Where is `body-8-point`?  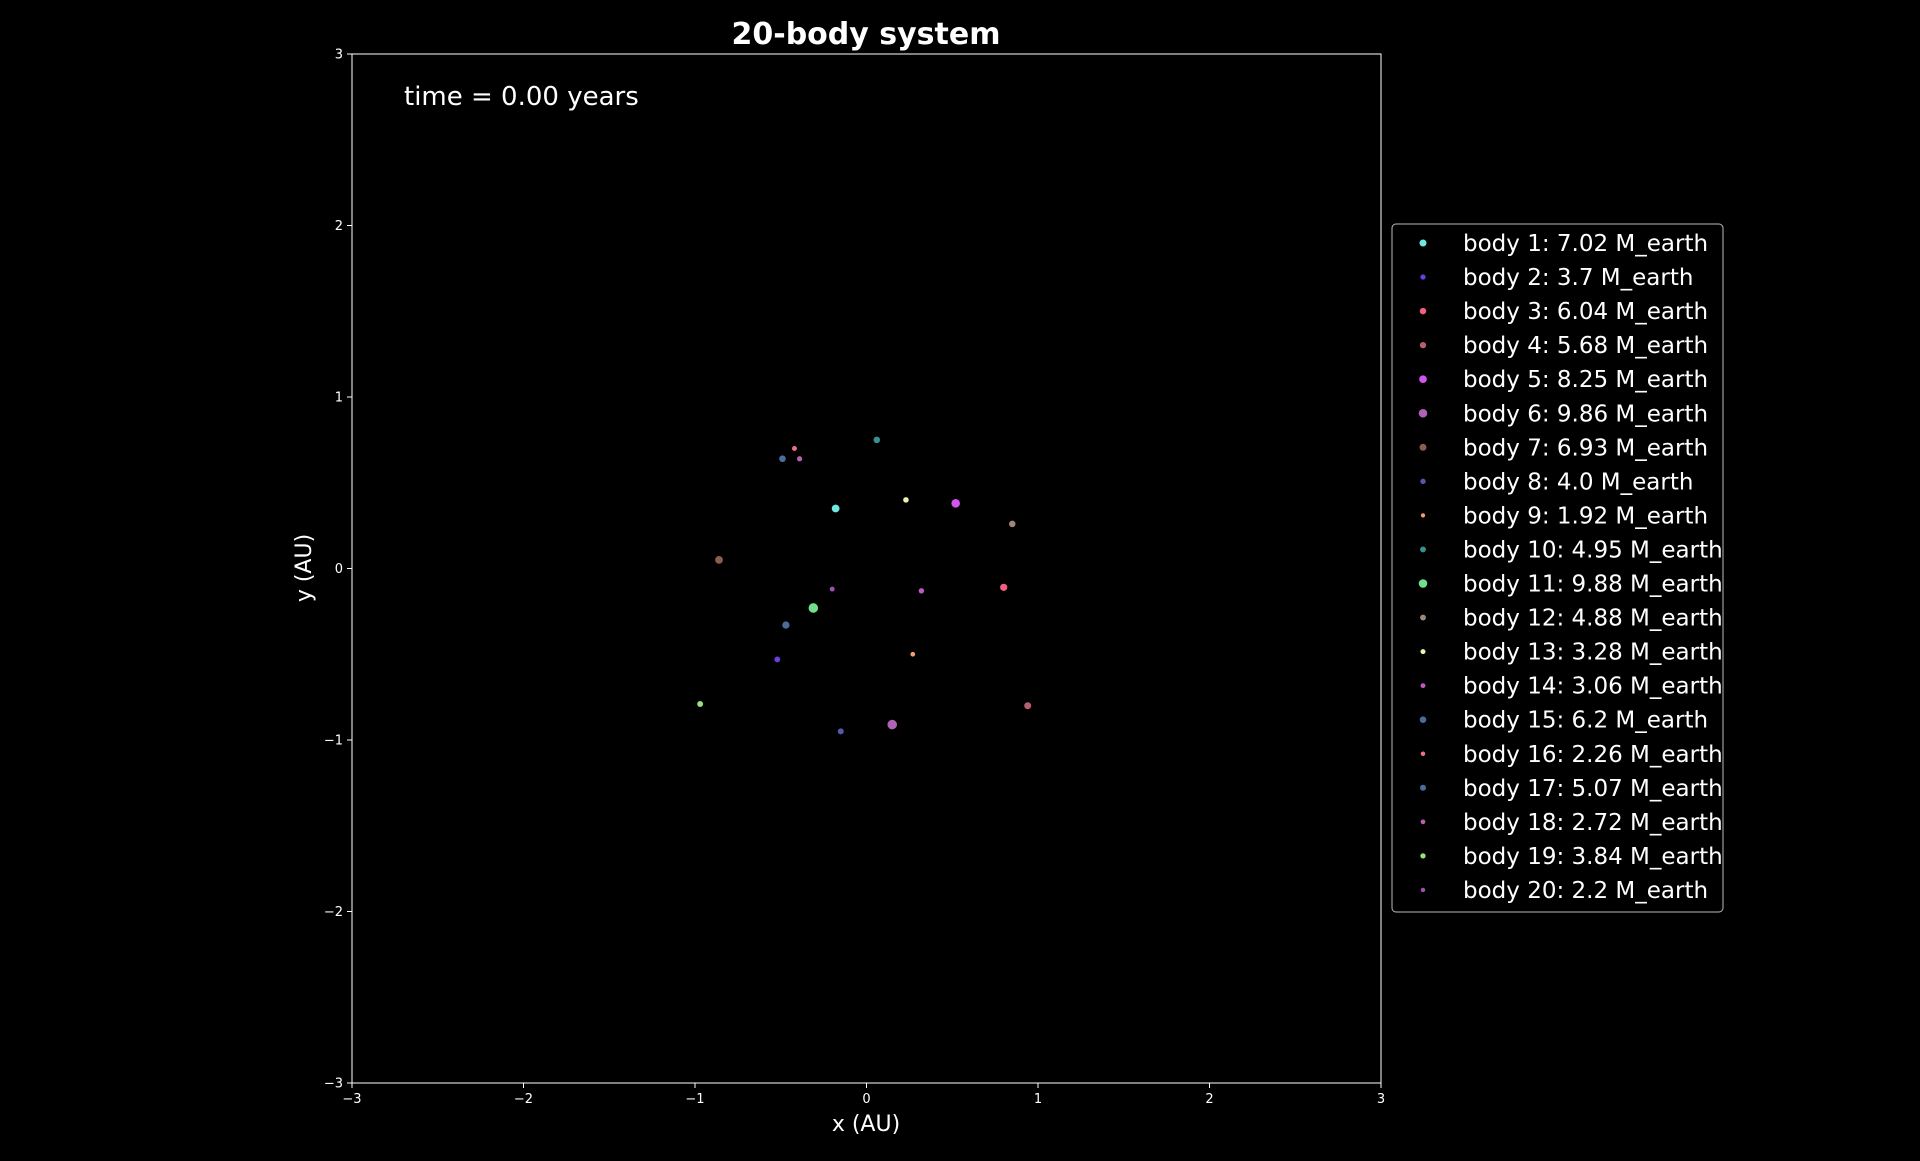 body-8-point is located at coordinates (840, 731).